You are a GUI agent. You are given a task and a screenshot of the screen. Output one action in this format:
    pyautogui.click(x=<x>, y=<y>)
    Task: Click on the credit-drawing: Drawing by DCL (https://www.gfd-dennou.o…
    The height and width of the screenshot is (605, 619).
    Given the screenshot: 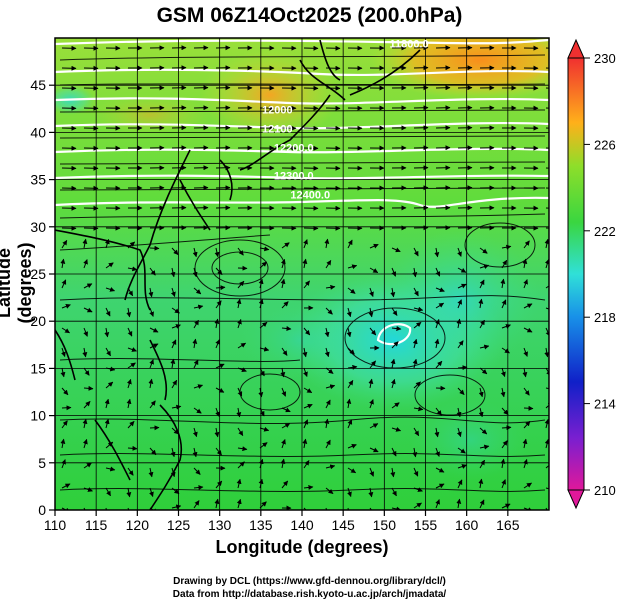 What is the action you would take?
    pyautogui.click(x=309, y=581)
    